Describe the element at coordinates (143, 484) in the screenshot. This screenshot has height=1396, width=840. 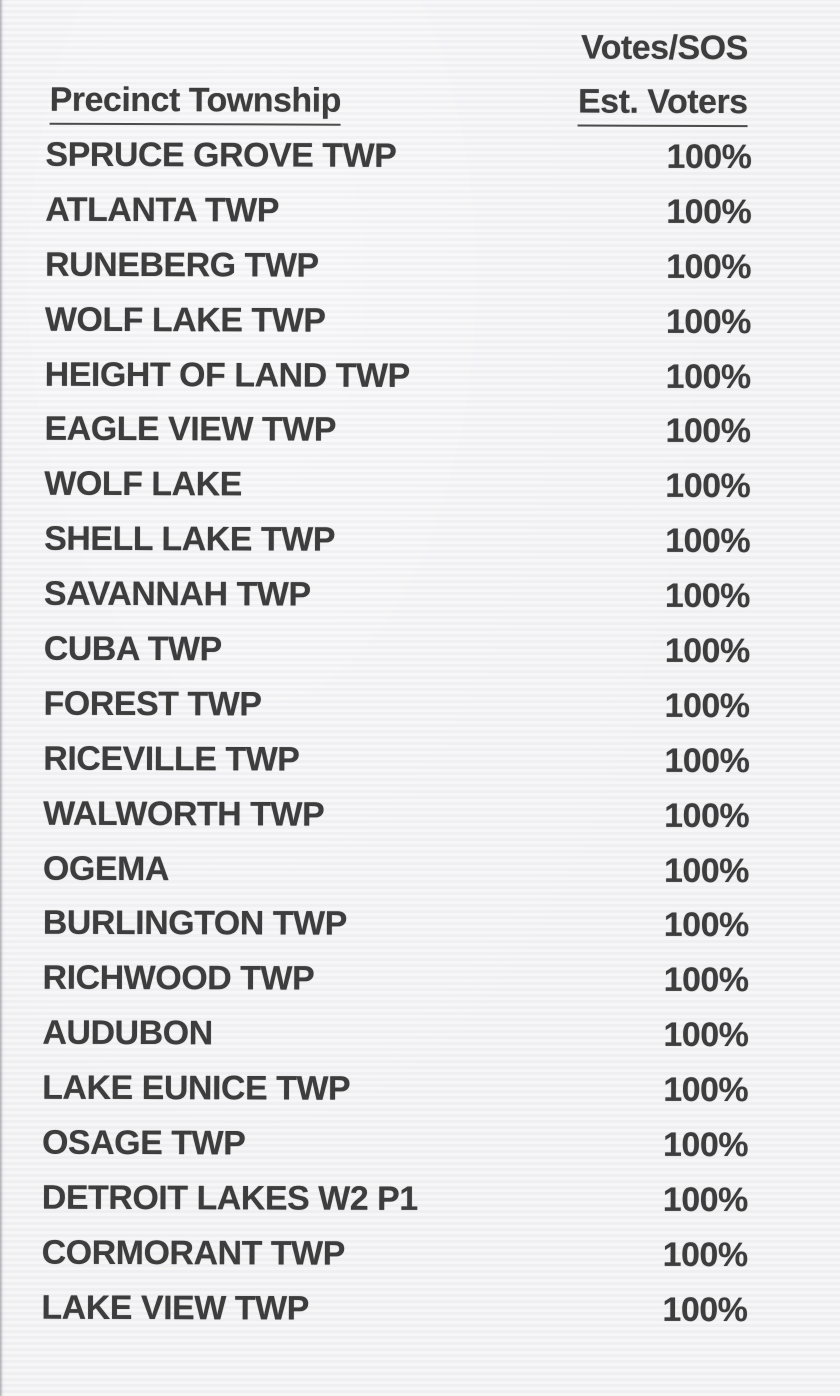
I see `precinct-name: WOLF LAKE` at that location.